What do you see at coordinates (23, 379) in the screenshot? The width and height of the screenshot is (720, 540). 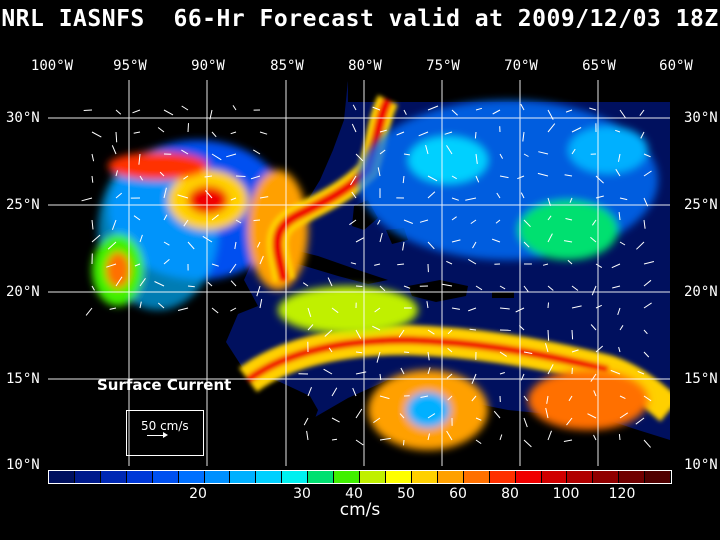 I see `lat-label: 15°N` at bounding box center [23, 379].